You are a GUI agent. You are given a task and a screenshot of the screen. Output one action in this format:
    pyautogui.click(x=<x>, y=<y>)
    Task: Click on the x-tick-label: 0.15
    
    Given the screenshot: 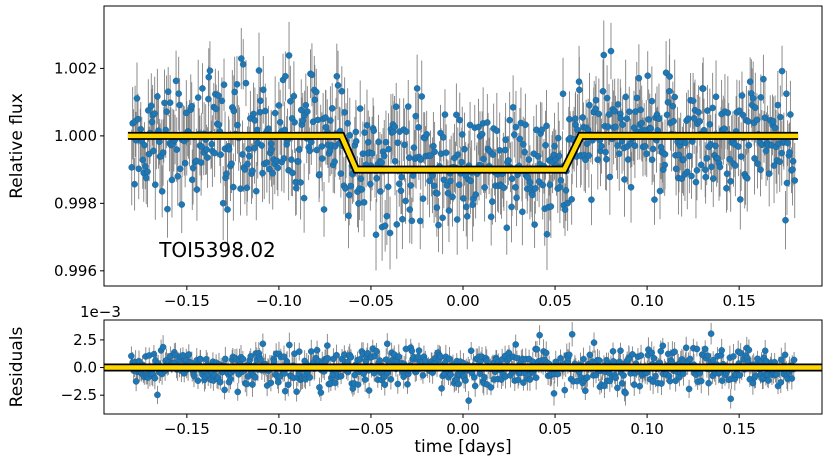 What is the action you would take?
    pyautogui.click(x=738, y=429)
    